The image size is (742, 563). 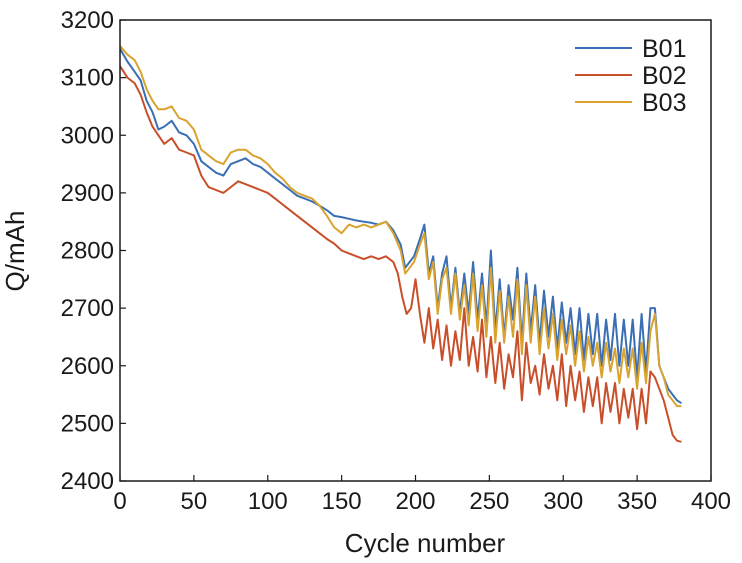 I want to click on y-tick-label: 3200, so click(x=87, y=20).